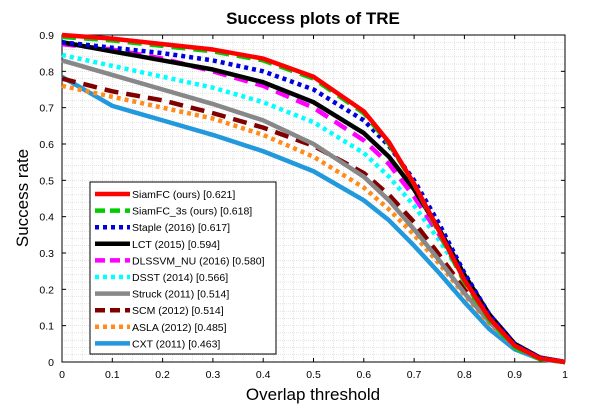  What do you see at coordinates (46, 218) in the screenshot?
I see `y-tick-label: 0.4` at bounding box center [46, 218].